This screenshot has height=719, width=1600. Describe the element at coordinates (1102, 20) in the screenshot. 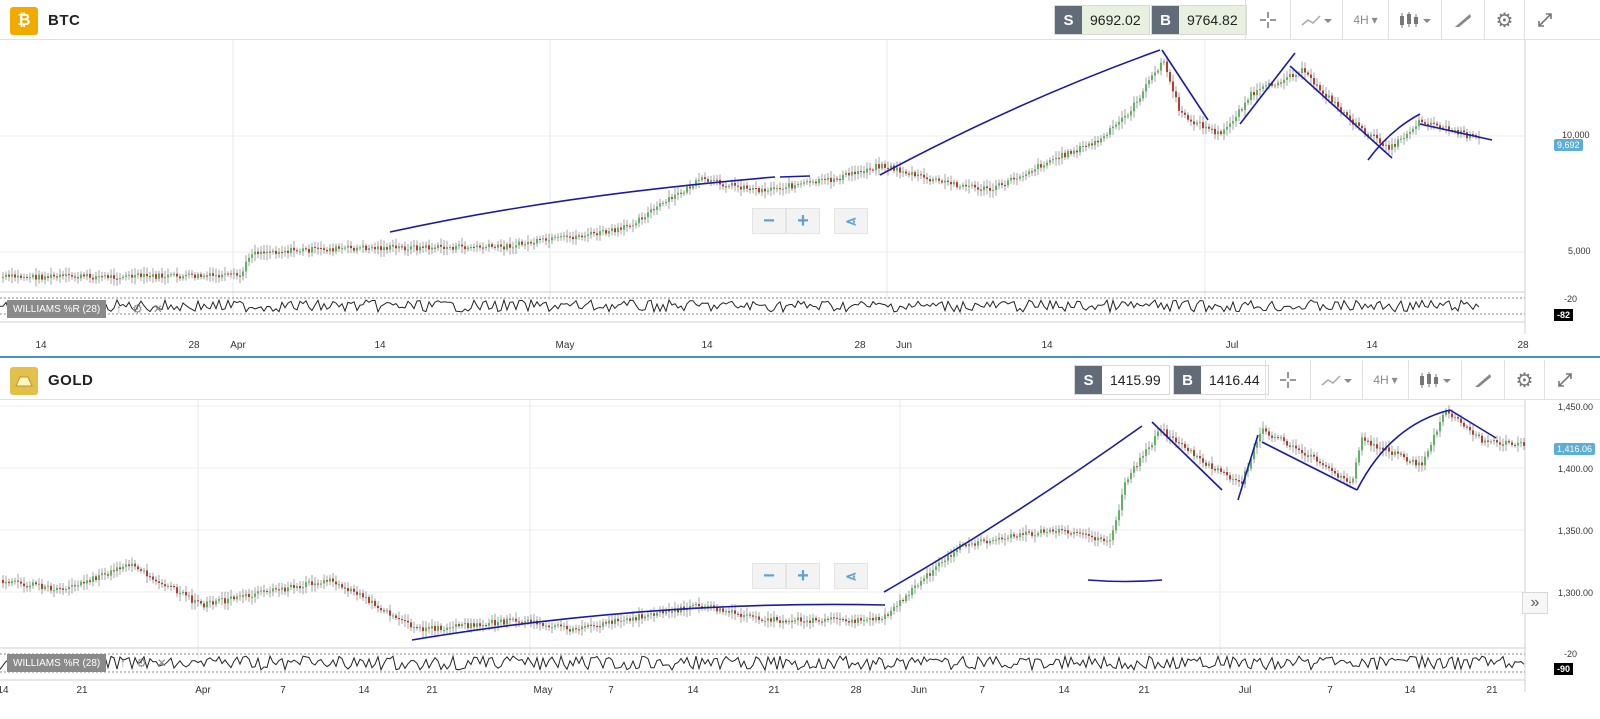

I see `sell-price-button: S 9692.02` at that location.